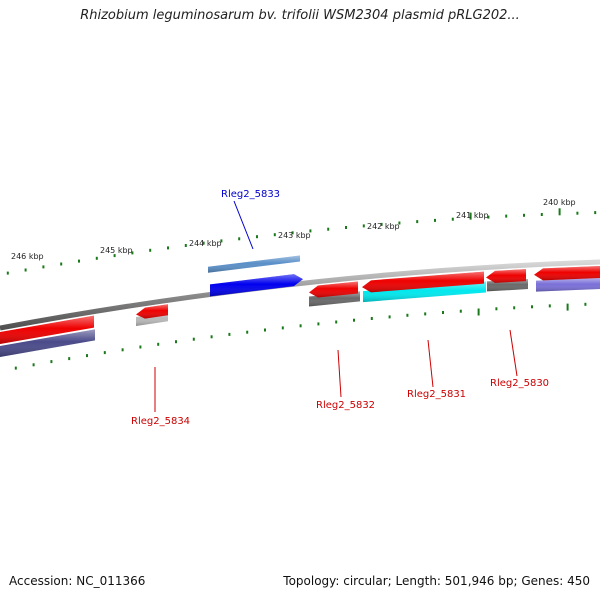 The image size is (600, 600). Describe the element at coordinates (116, 250) in the screenshot. I see `tick-label: 245 kbp` at that location.